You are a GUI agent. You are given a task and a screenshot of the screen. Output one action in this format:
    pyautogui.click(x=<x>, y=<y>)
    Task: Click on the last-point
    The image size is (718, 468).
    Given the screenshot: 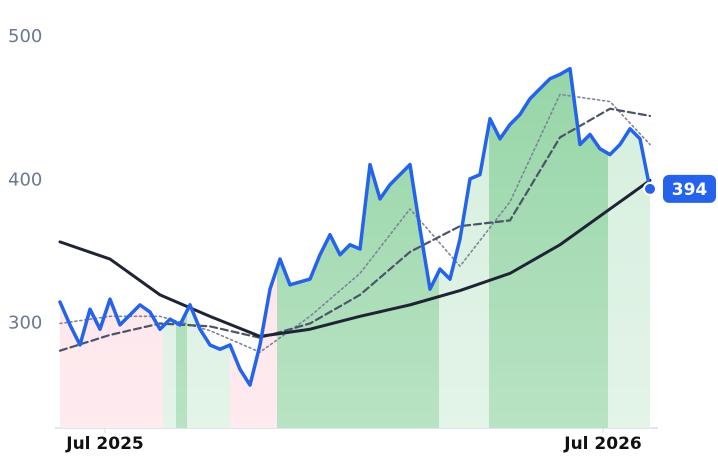 What is the action you would take?
    pyautogui.click(x=650, y=188)
    